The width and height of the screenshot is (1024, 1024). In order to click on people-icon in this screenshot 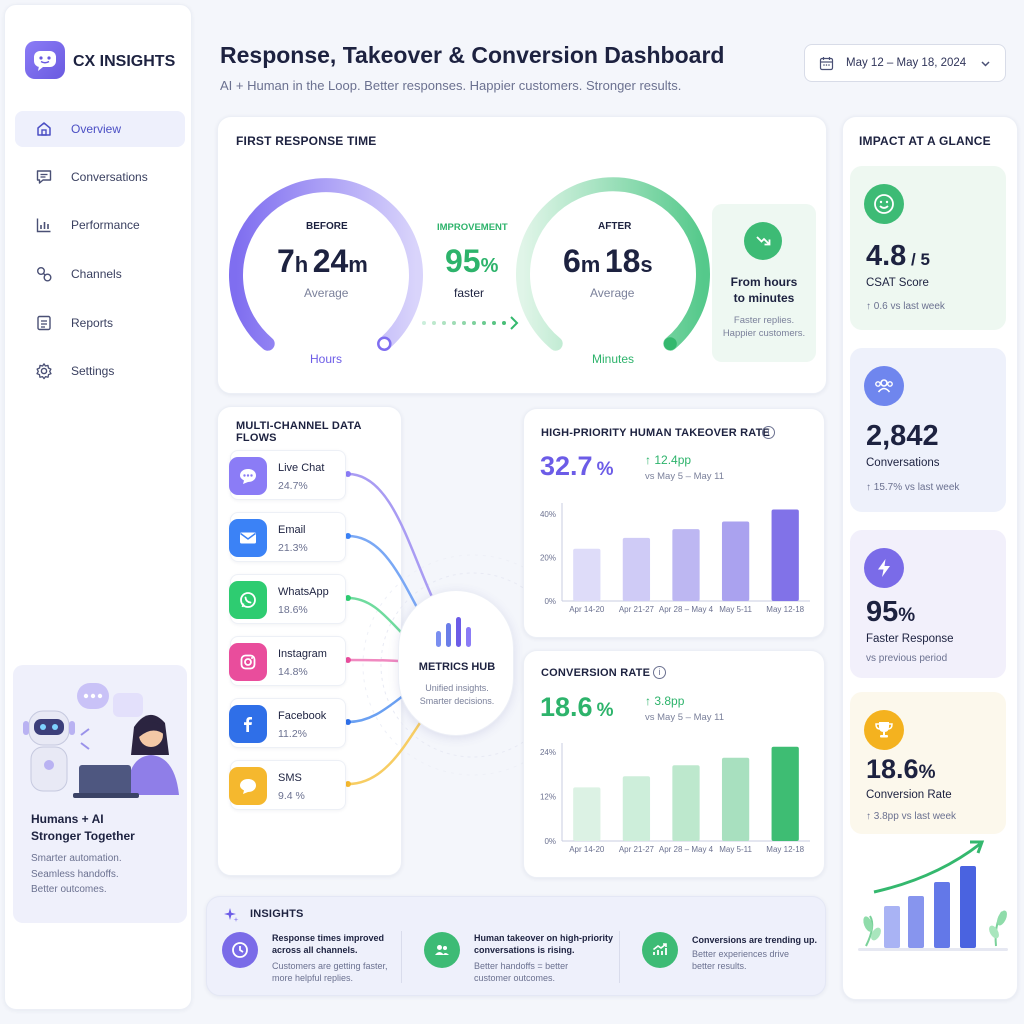, I will do `click(442, 950)`.